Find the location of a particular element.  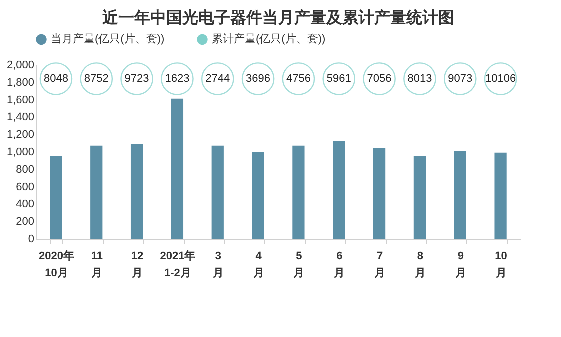

annotation: 4756 is located at coordinates (298, 79).